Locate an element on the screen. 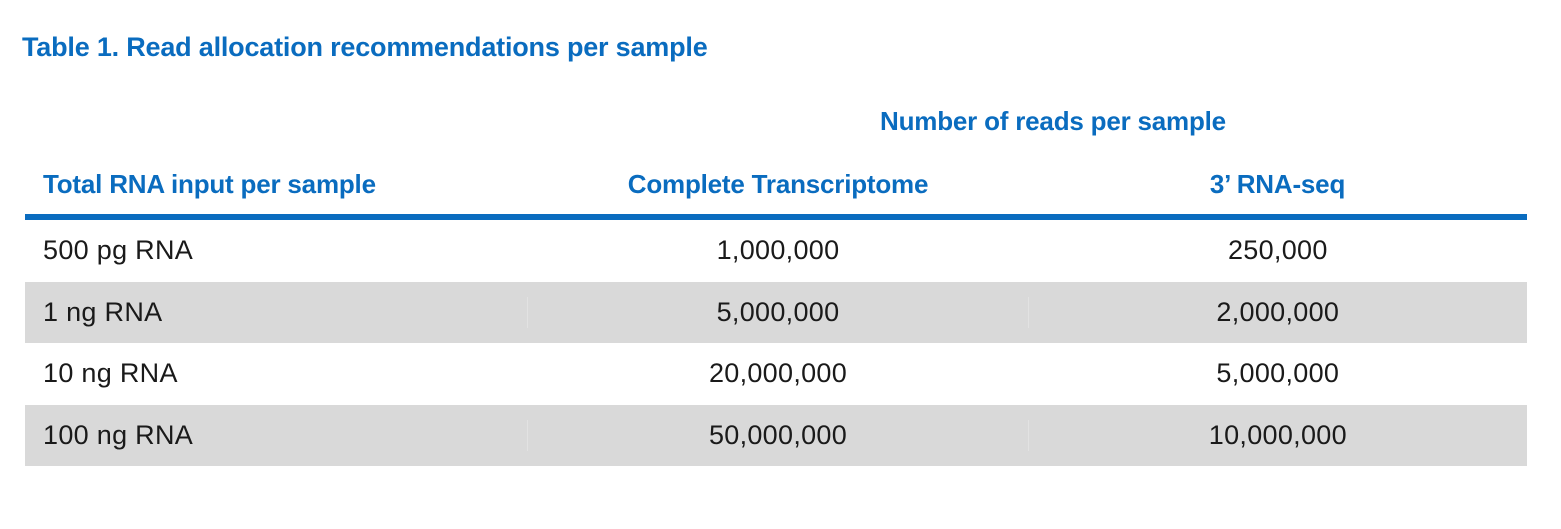 This screenshot has width=1561, height=529. cell-complete-transcriptome: 50,000,000 is located at coordinates (777, 435).